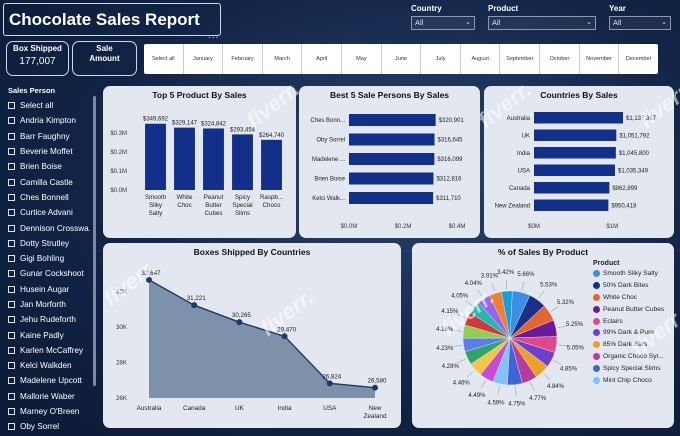  Describe the element at coordinates (252, 252) in the screenshot. I see `boxes-shipped-title: Boxes Shipped By Countries` at that location.